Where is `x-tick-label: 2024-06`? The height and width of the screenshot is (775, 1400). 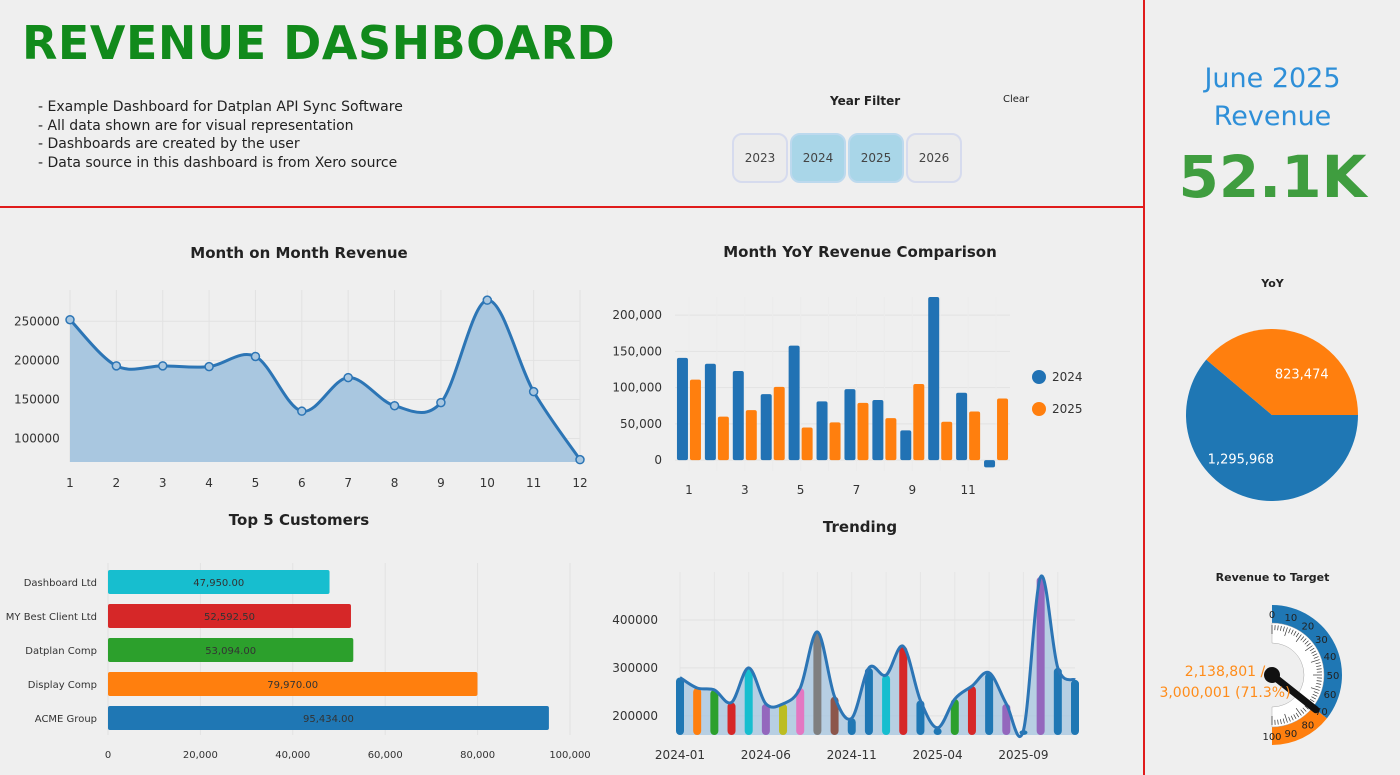 x-tick-label: 2024-06 is located at coordinates (766, 755).